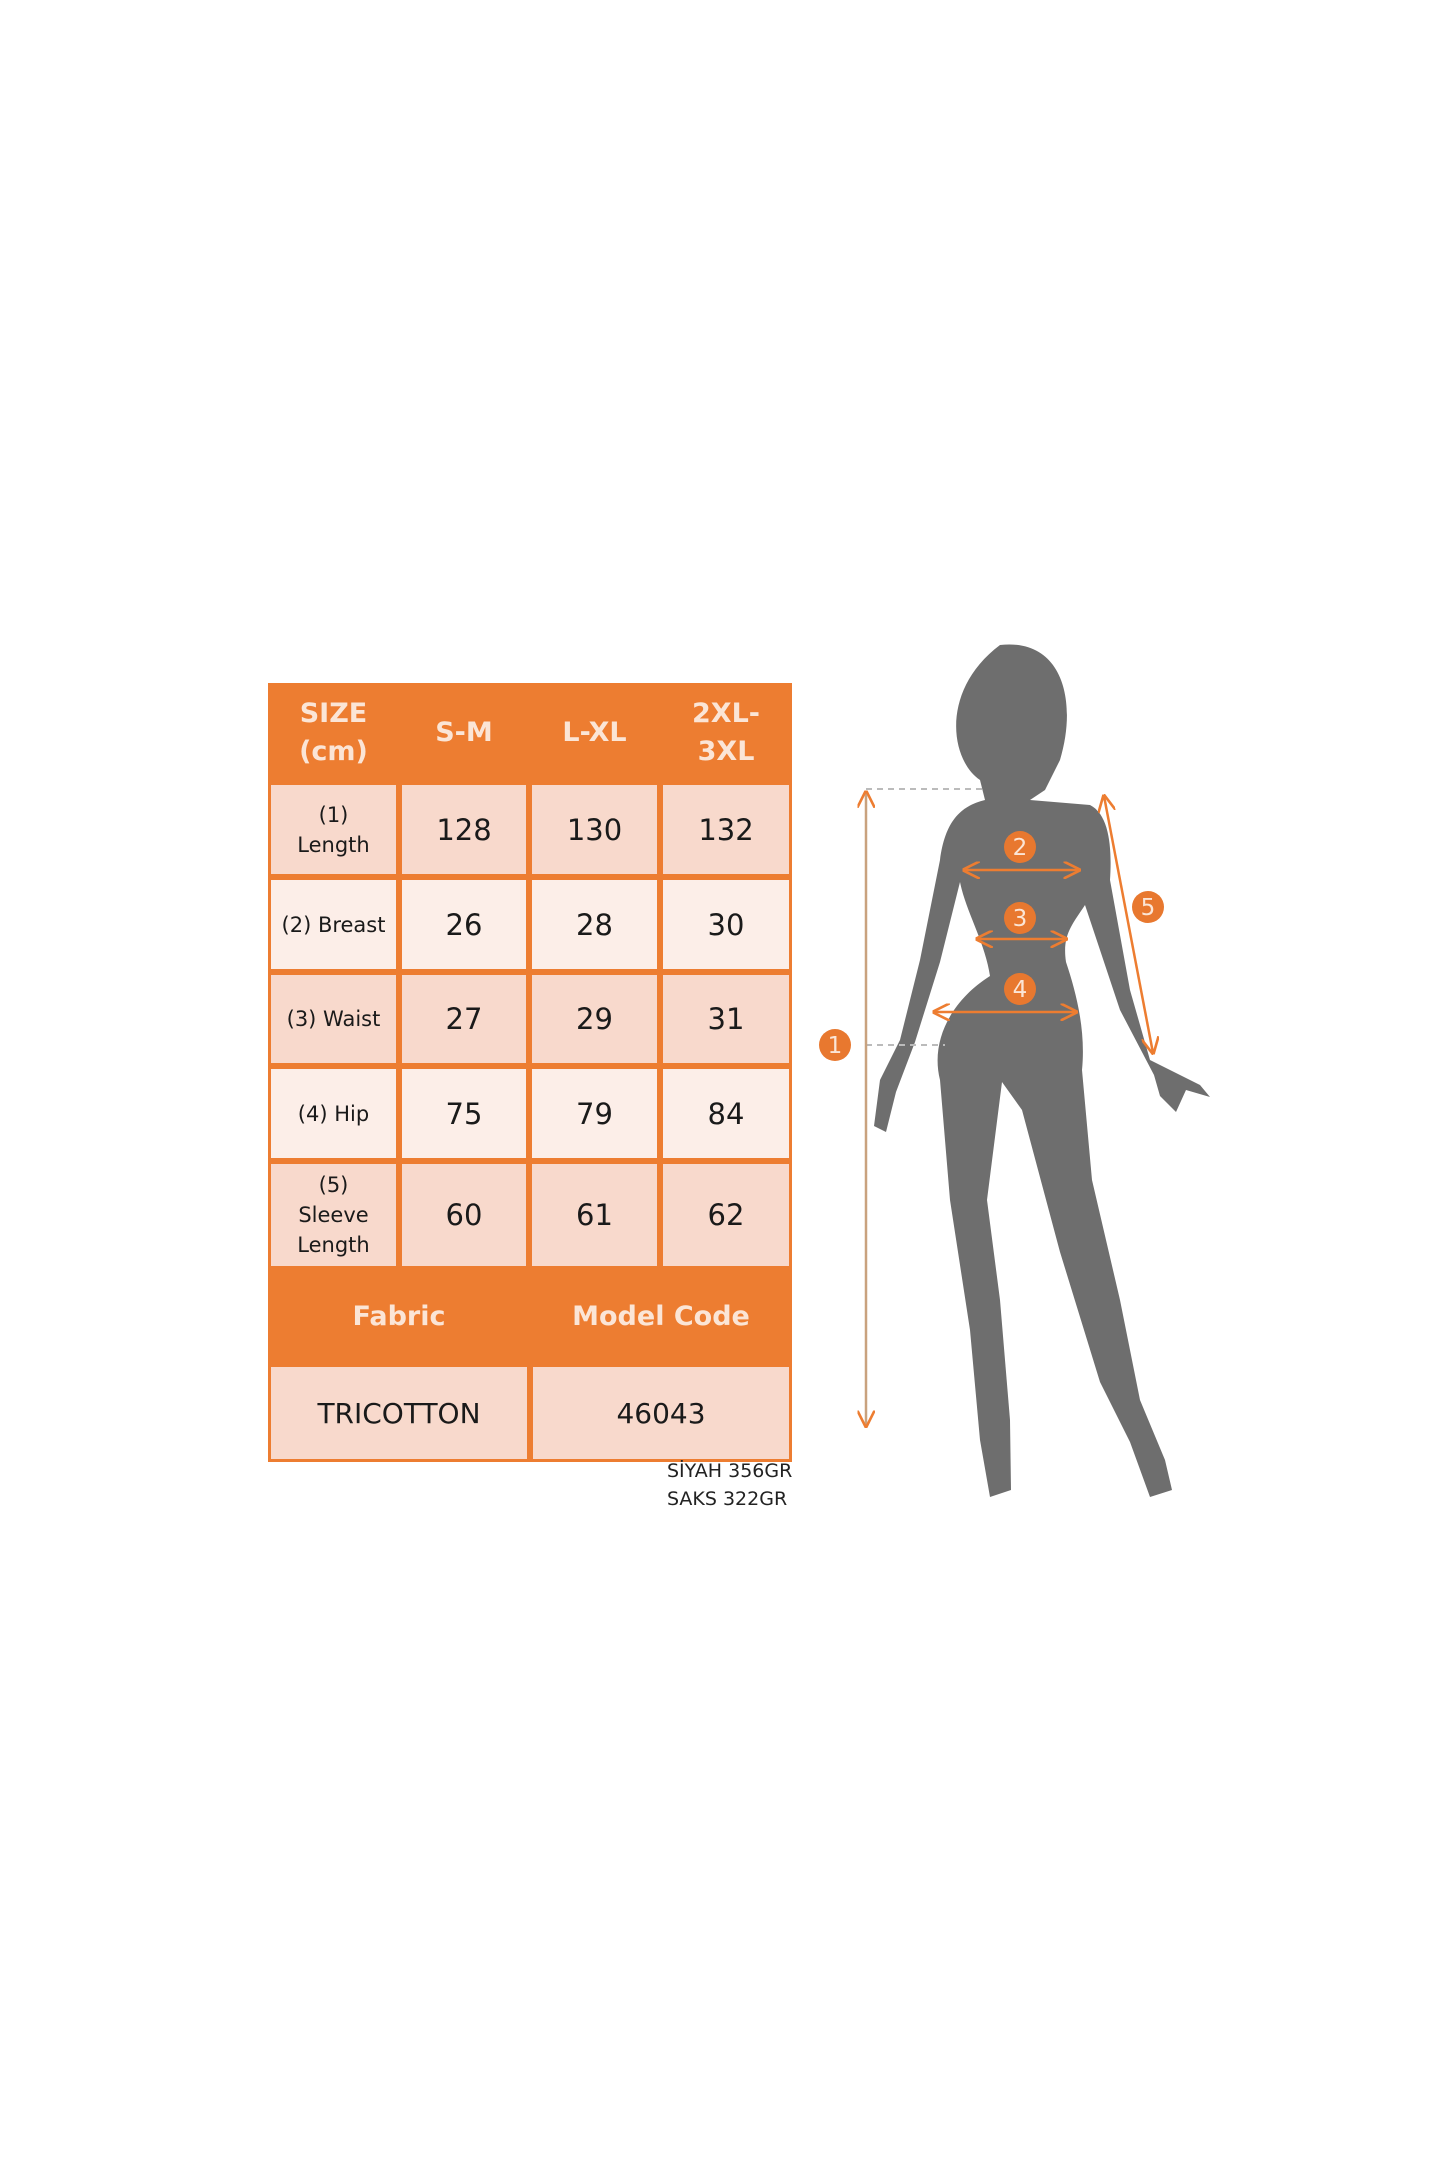  Describe the element at coordinates (661, 1316) in the screenshot. I see `model-code-header: Model Code` at that location.